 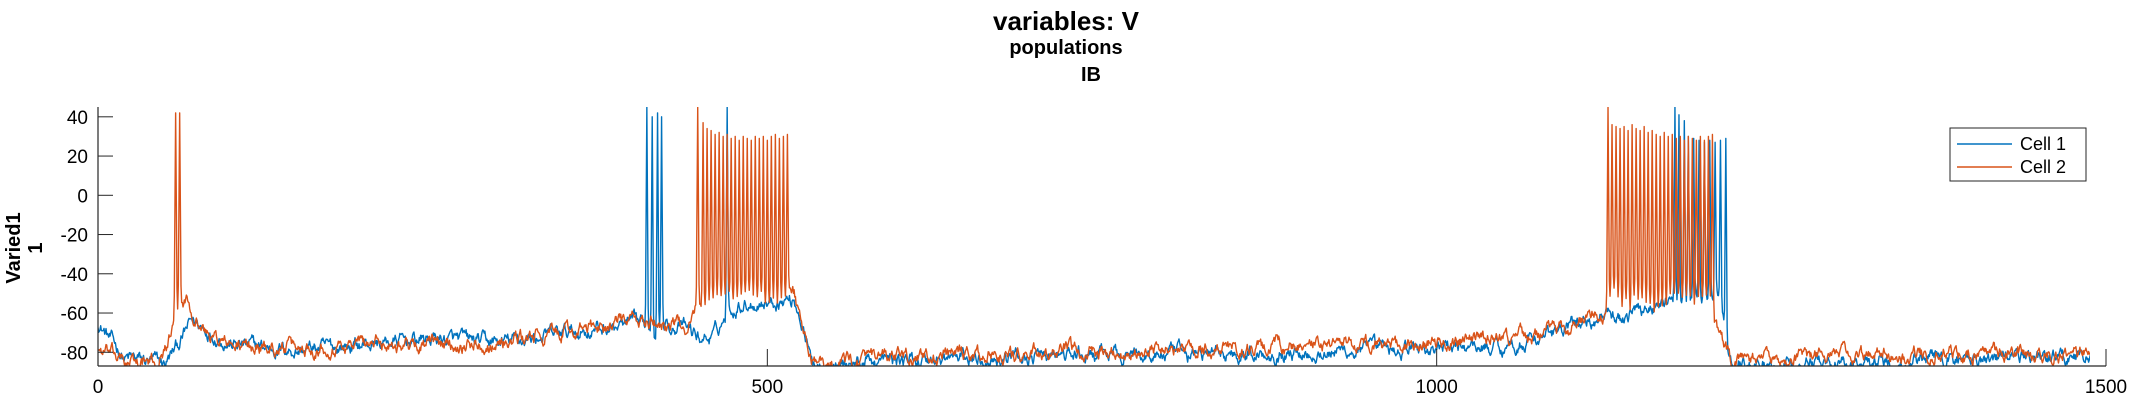 I want to click on y-axis-title: Varied1 1, so click(x=25, y=247).